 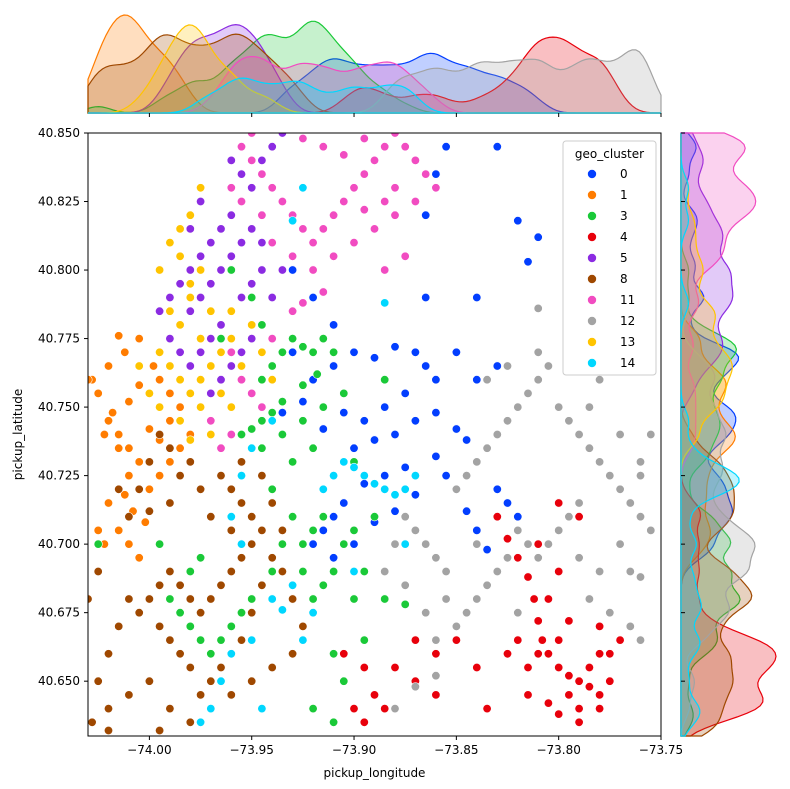 I want to click on y-tick-label: 40.725, so click(x=59, y=476).